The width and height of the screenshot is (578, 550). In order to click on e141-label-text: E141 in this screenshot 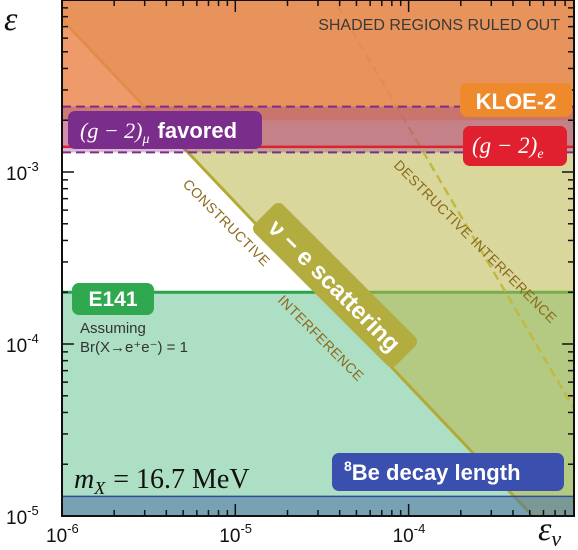, I will do `click(112, 299)`.